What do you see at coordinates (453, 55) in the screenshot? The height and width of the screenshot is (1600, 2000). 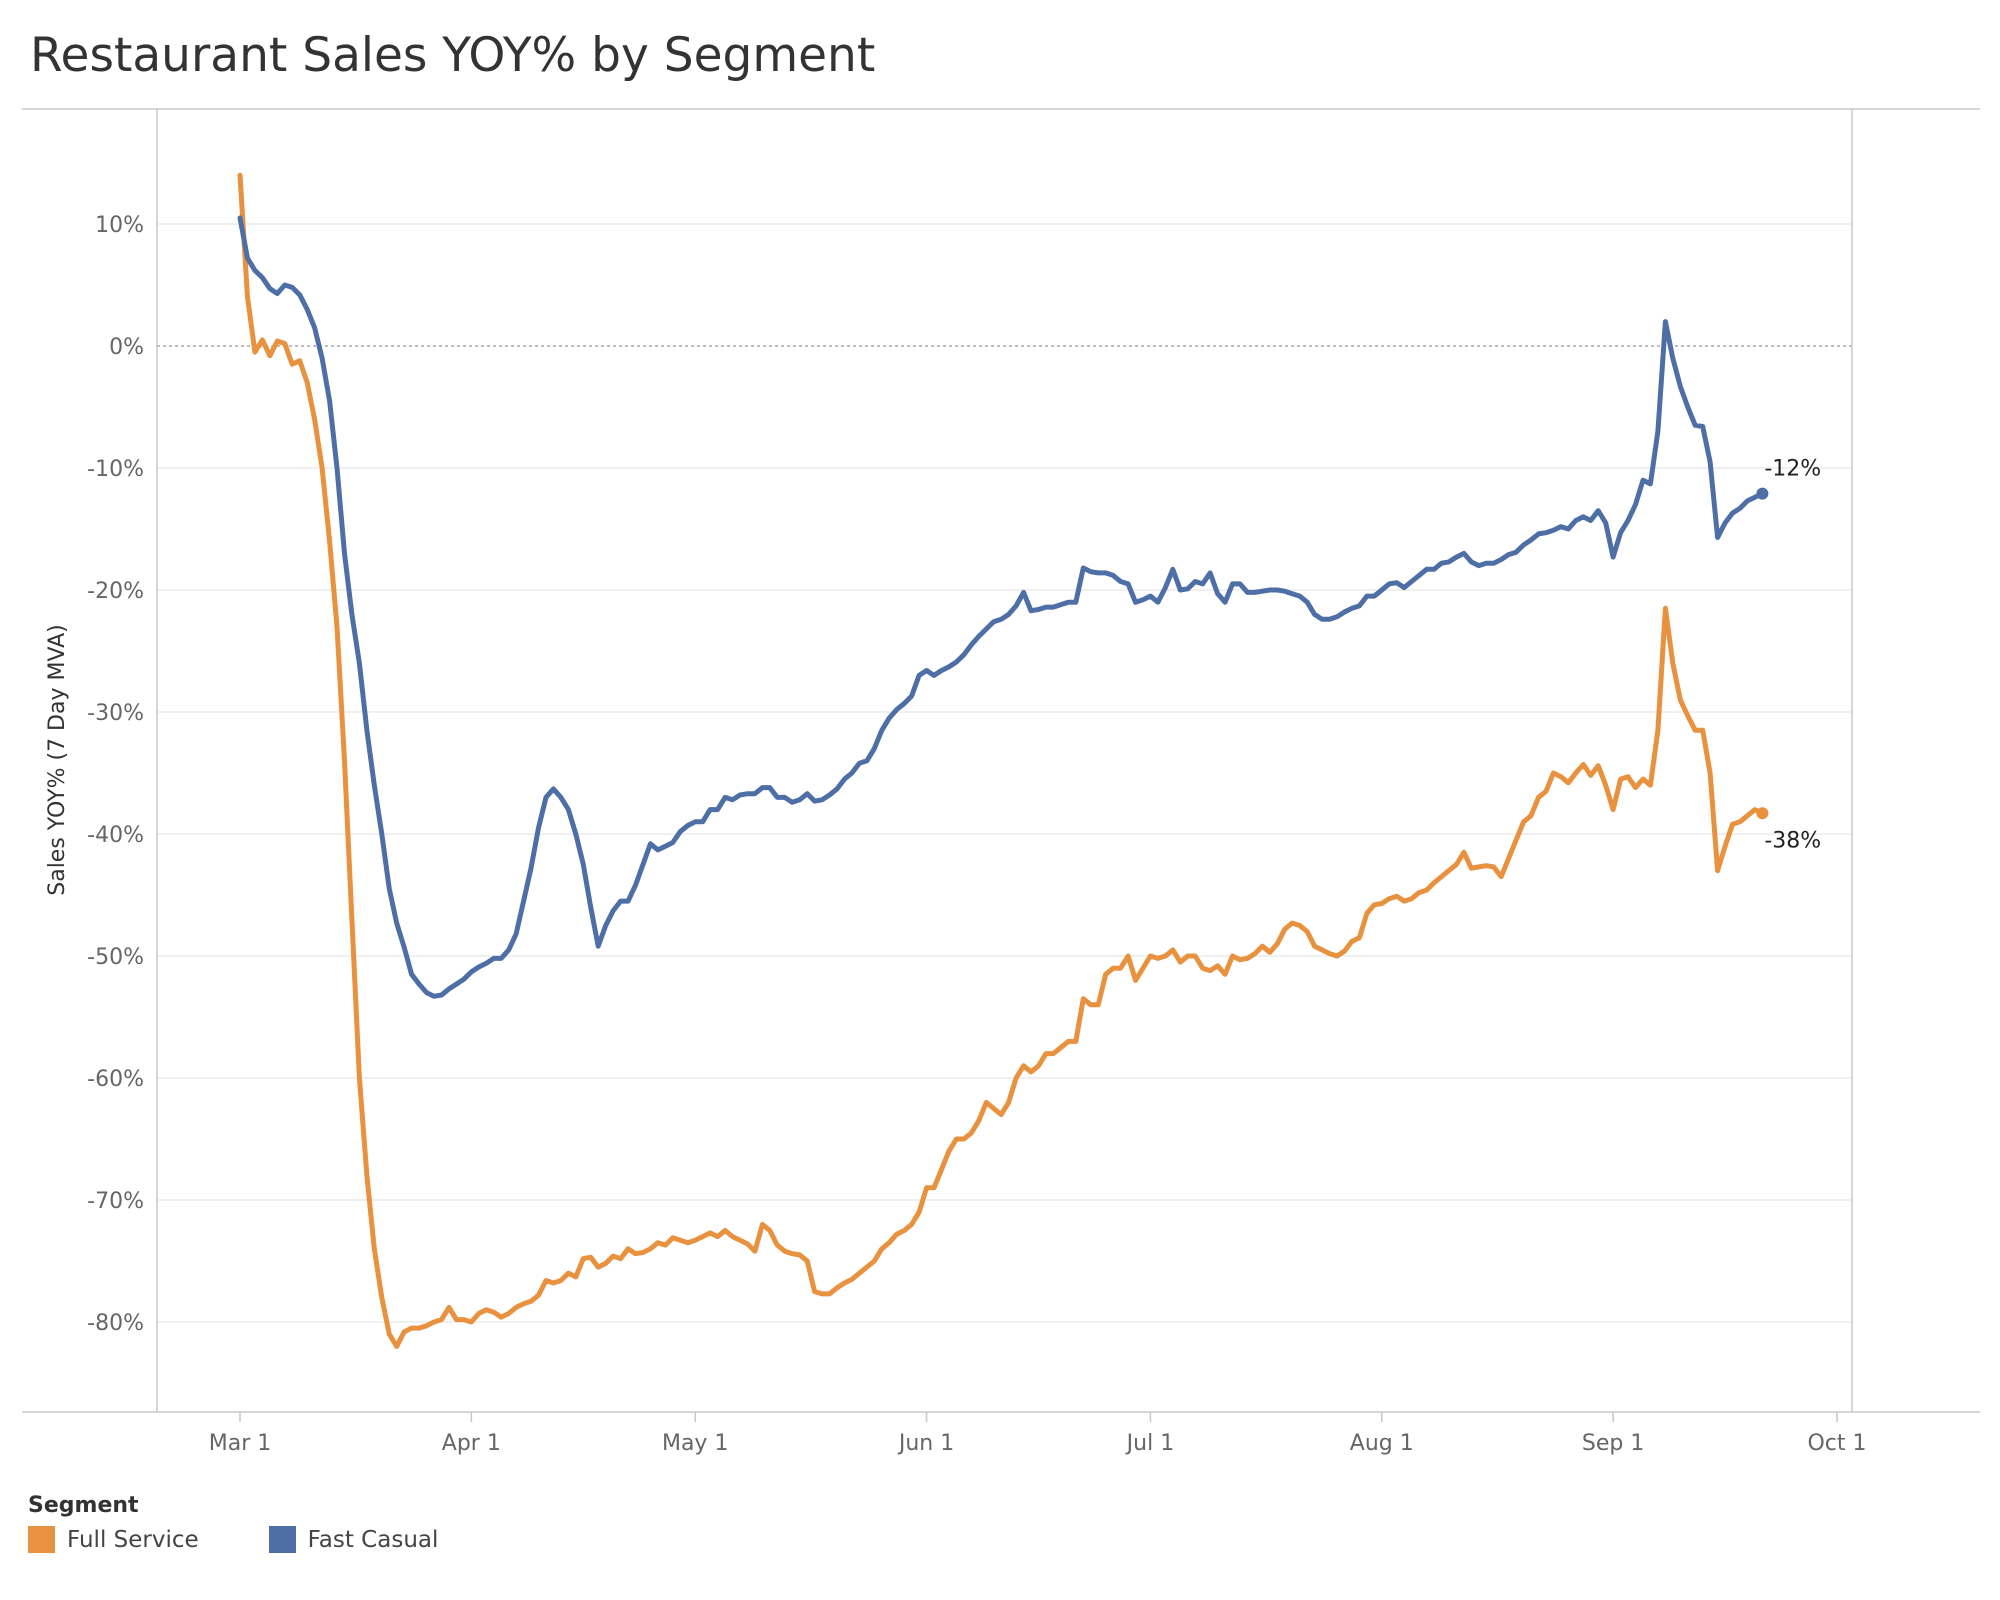 I see `chart-title: Restaurant Sales YOY% by Segment` at bounding box center [453, 55].